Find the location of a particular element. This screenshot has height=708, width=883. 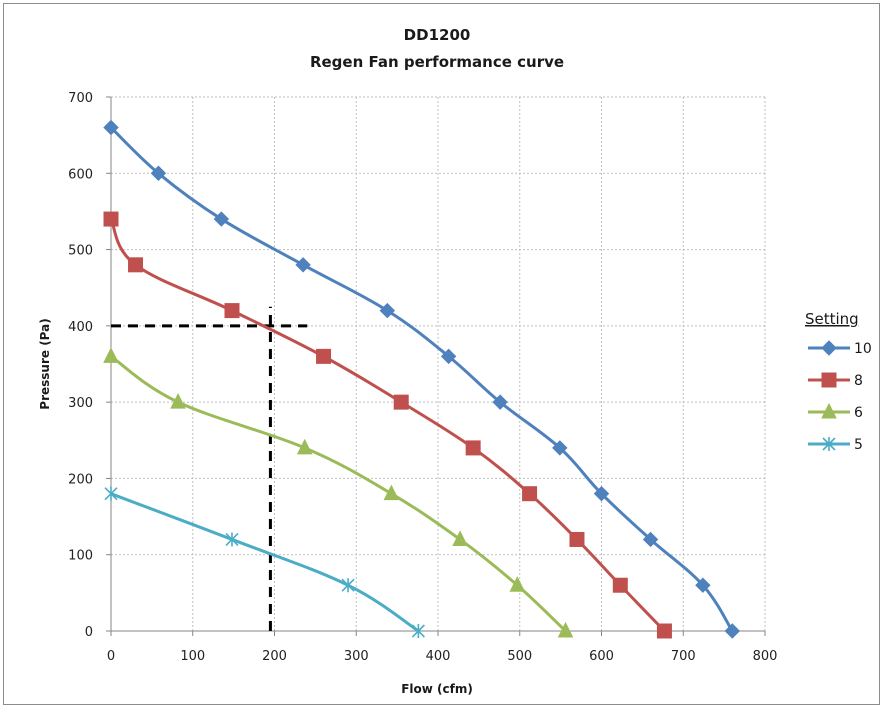

legend-label-6: 6 is located at coordinates (858, 413).